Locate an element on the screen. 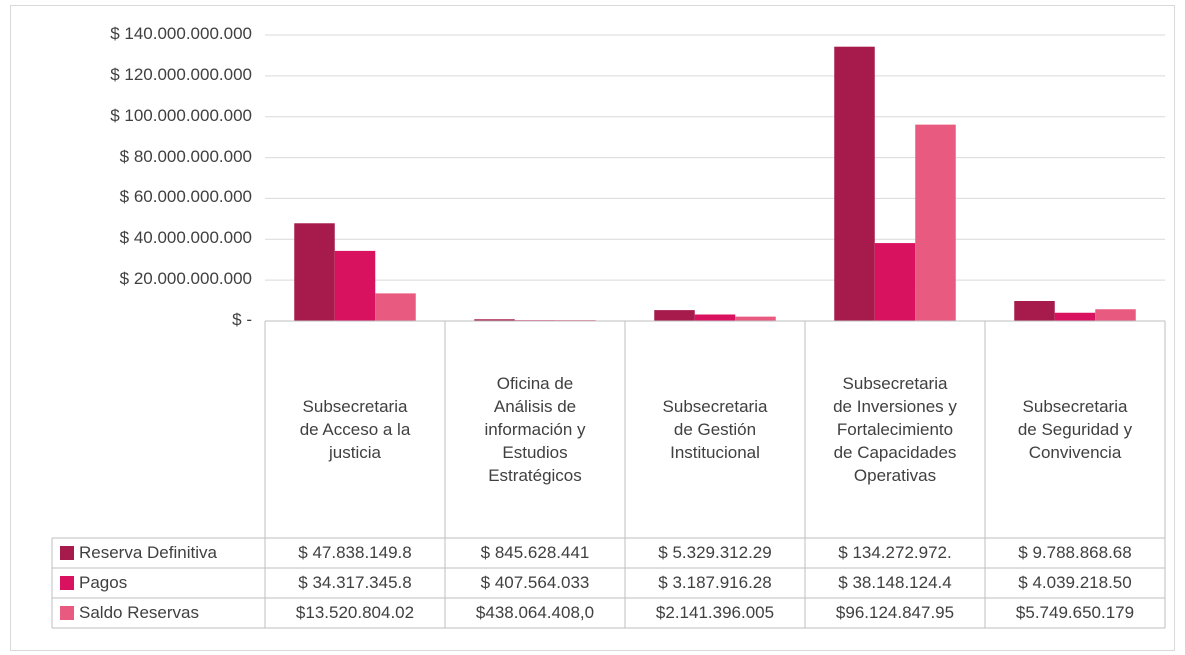 This screenshot has width=1185, height=655. table-cell: $ 845.628.441 is located at coordinates (535, 552).